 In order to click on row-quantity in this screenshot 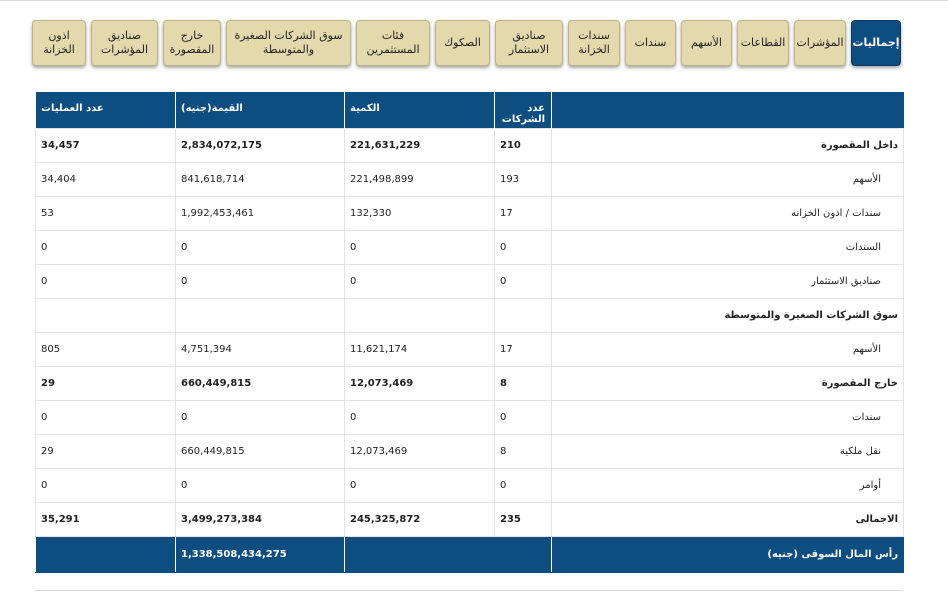, I will do `click(419, 315)`.